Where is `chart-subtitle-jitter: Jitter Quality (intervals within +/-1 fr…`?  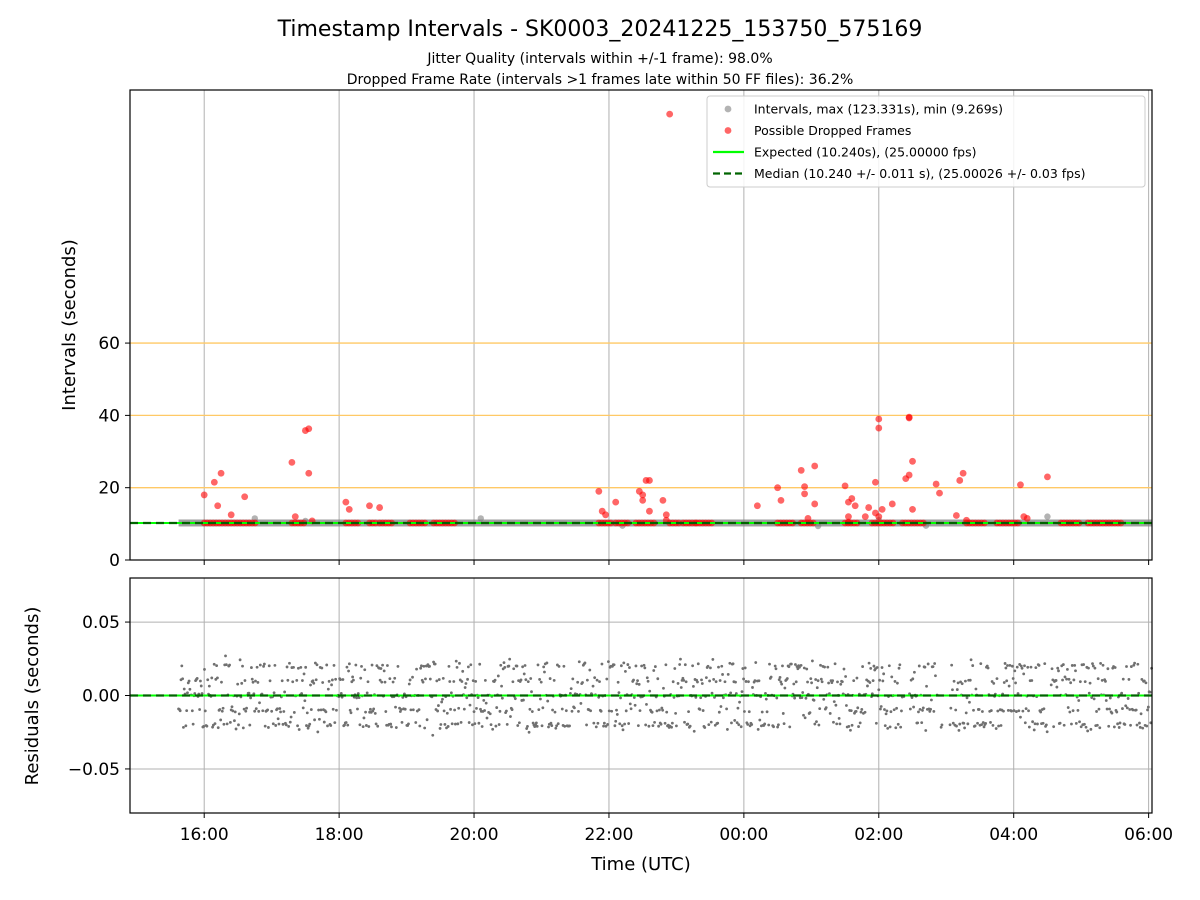
chart-subtitle-jitter: Jitter Quality (intervals within +/-1 fr… is located at coordinates (599, 59).